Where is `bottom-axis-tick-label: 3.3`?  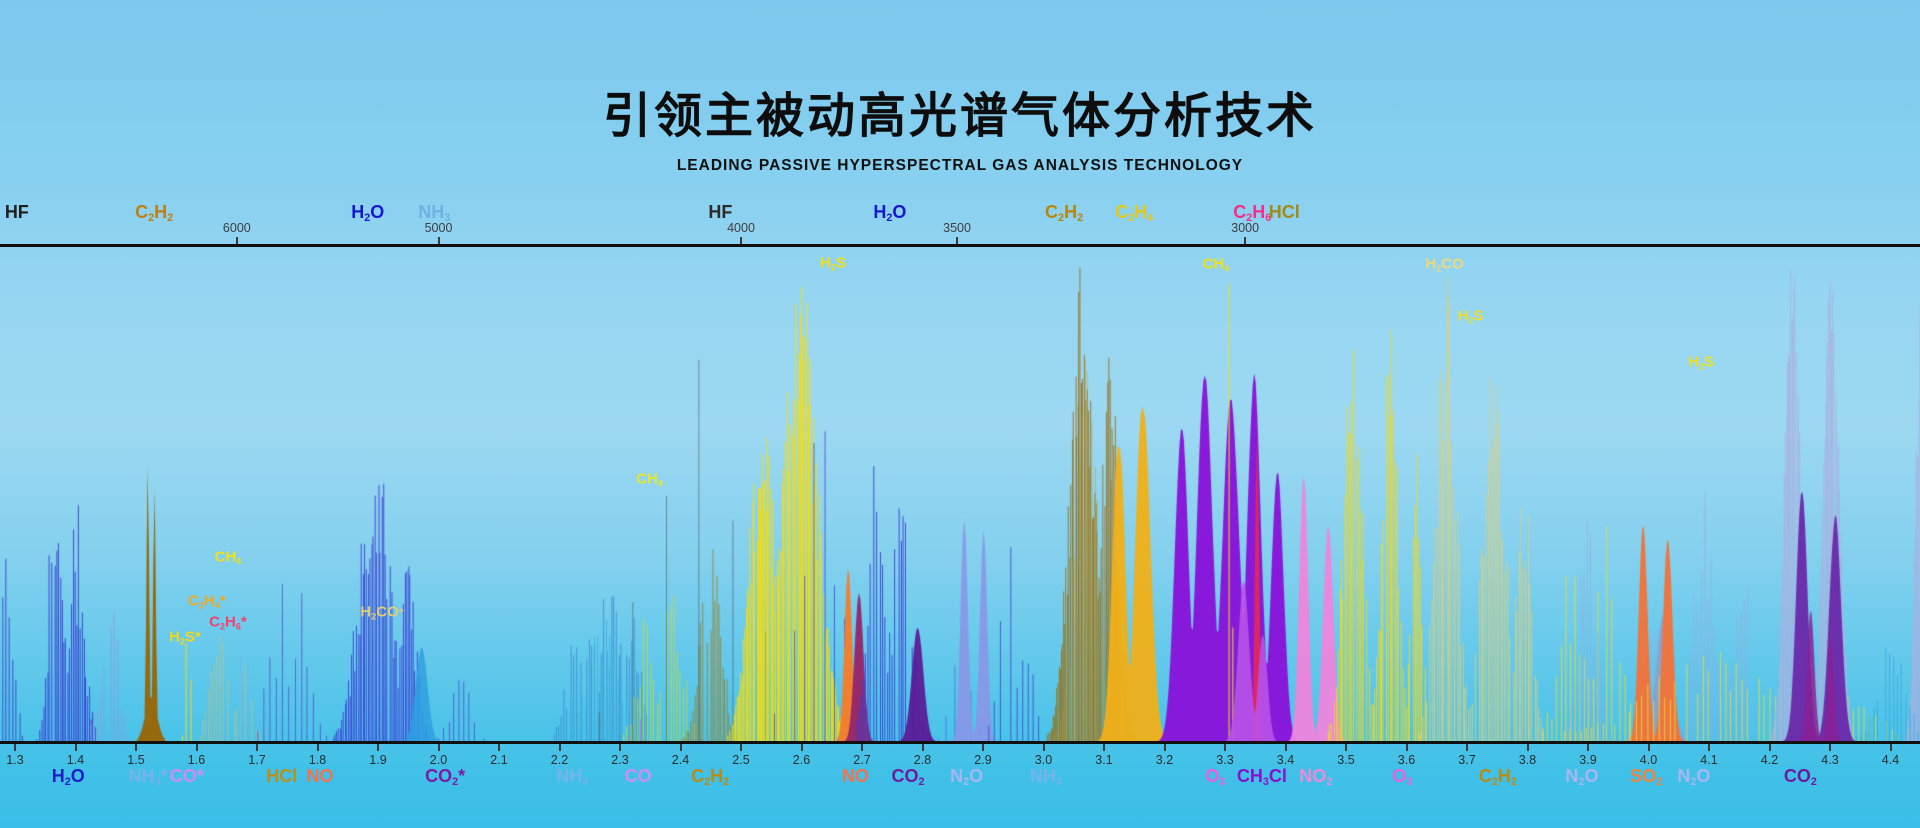 bottom-axis-tick-label: 3.3 is located at coordinates (1225, 760).